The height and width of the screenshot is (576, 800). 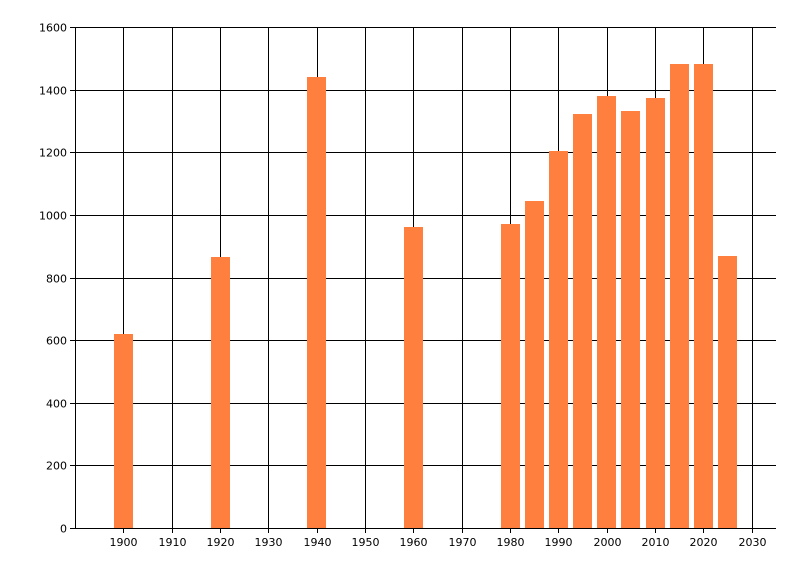 I want to click on x-tick-label: 1950, so click(x=366, y=542).